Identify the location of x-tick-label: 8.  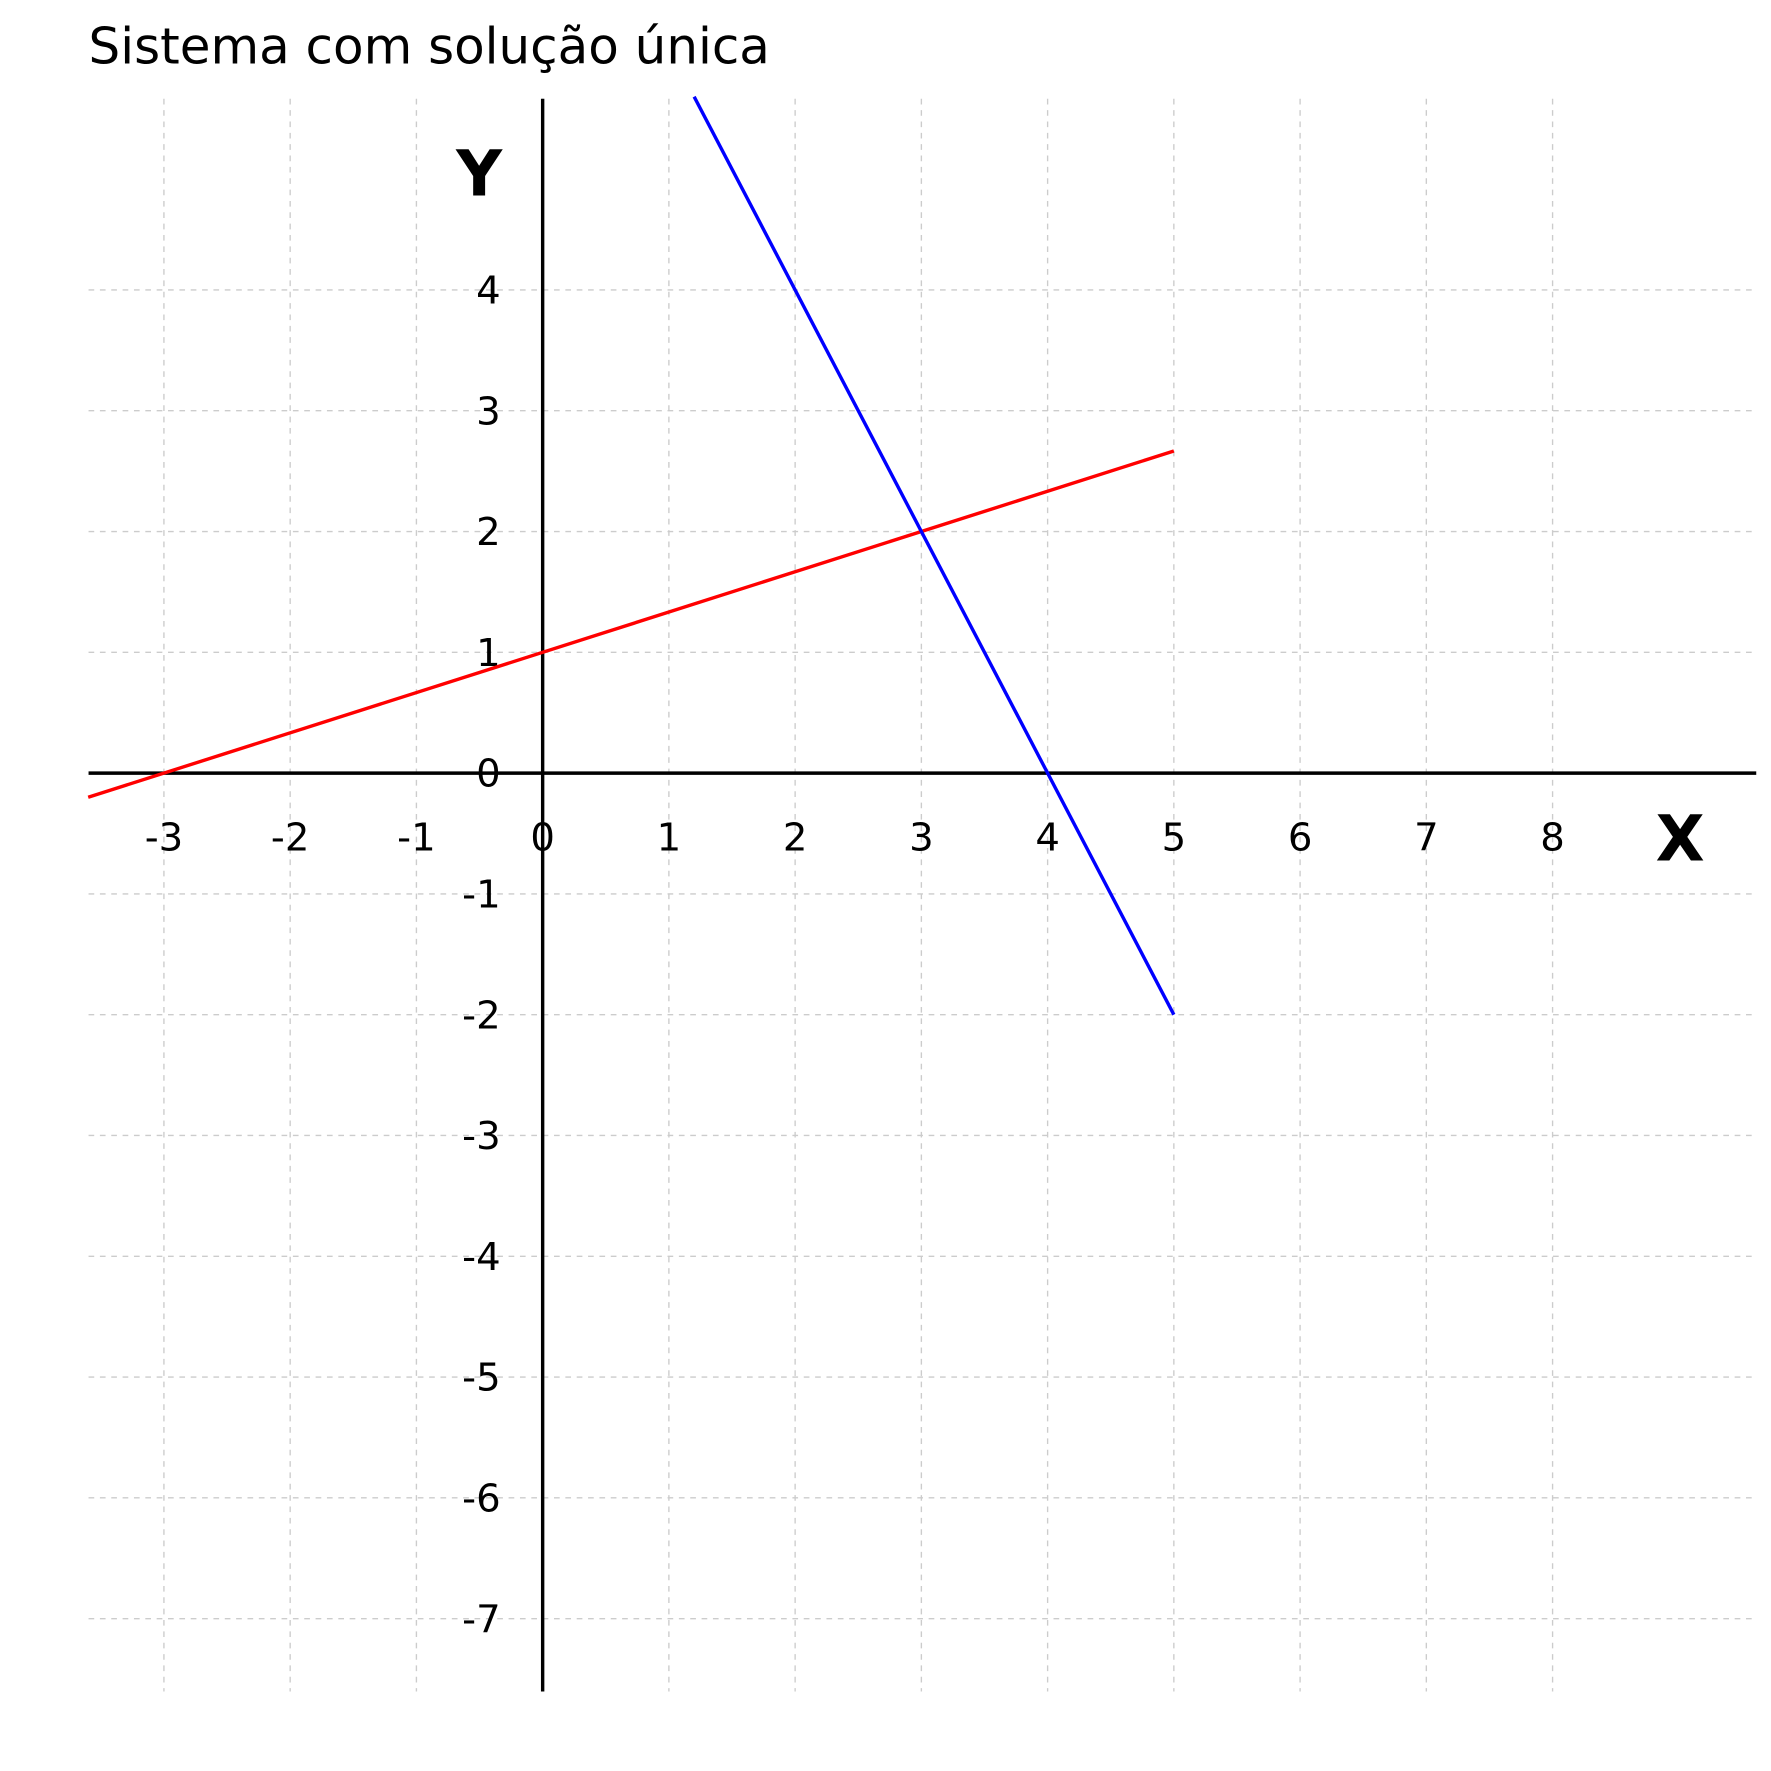
(1552, 837).